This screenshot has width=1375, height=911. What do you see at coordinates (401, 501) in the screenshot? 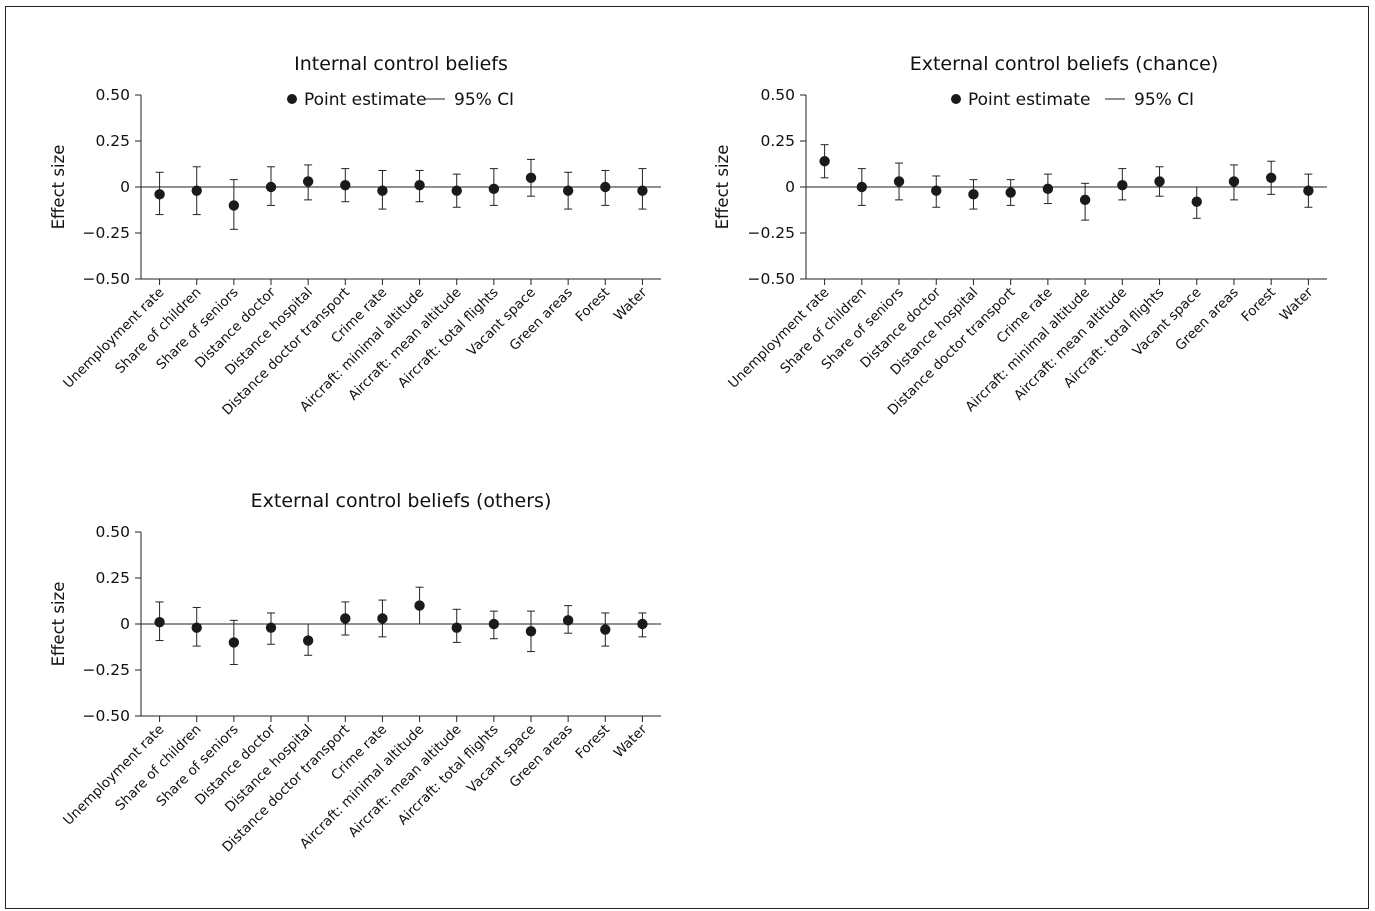
I see `chart-title: External control beliefs (others)` at bounding box center [401, 501].